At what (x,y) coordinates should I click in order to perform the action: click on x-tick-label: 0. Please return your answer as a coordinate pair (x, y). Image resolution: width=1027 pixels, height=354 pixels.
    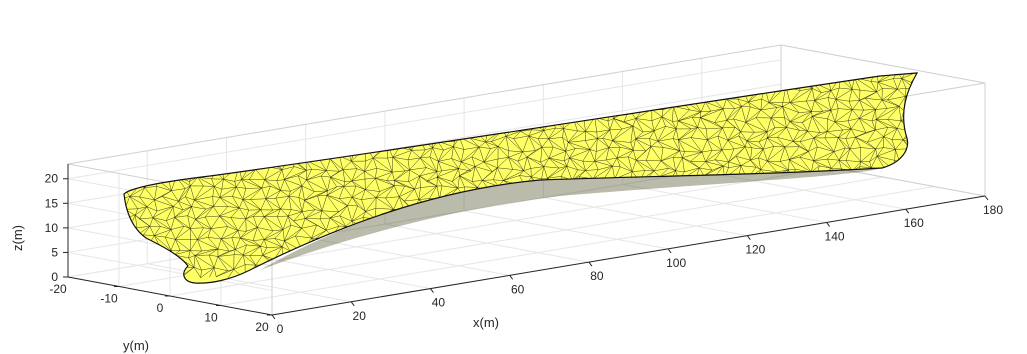
    Looking at the image, I should click on (280, 329).